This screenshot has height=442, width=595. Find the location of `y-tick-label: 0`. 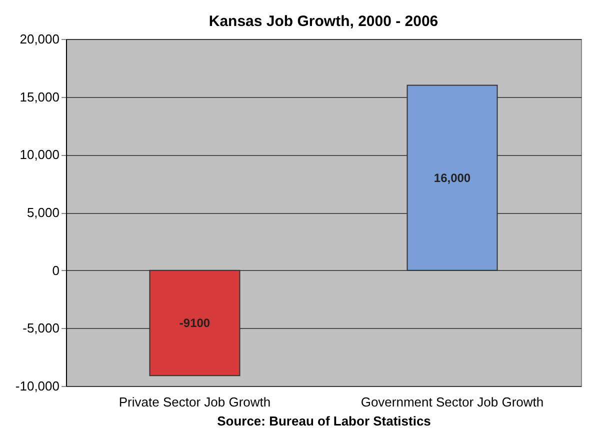

y-tick-label: 0 is located at coordinates (56, 270).